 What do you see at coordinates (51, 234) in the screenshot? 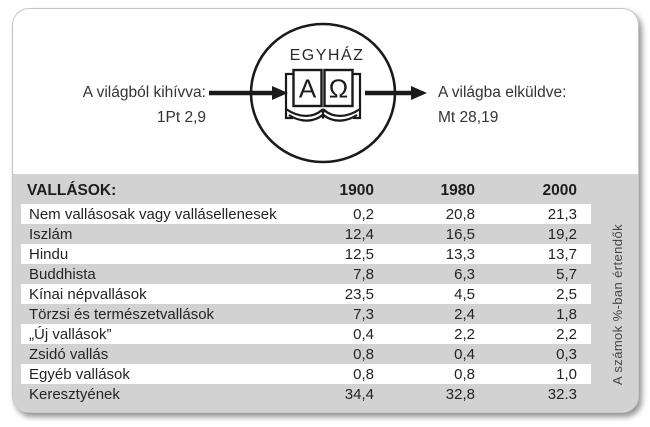
I see `religion-label: Iszlám` at bounding box center [51, 234].